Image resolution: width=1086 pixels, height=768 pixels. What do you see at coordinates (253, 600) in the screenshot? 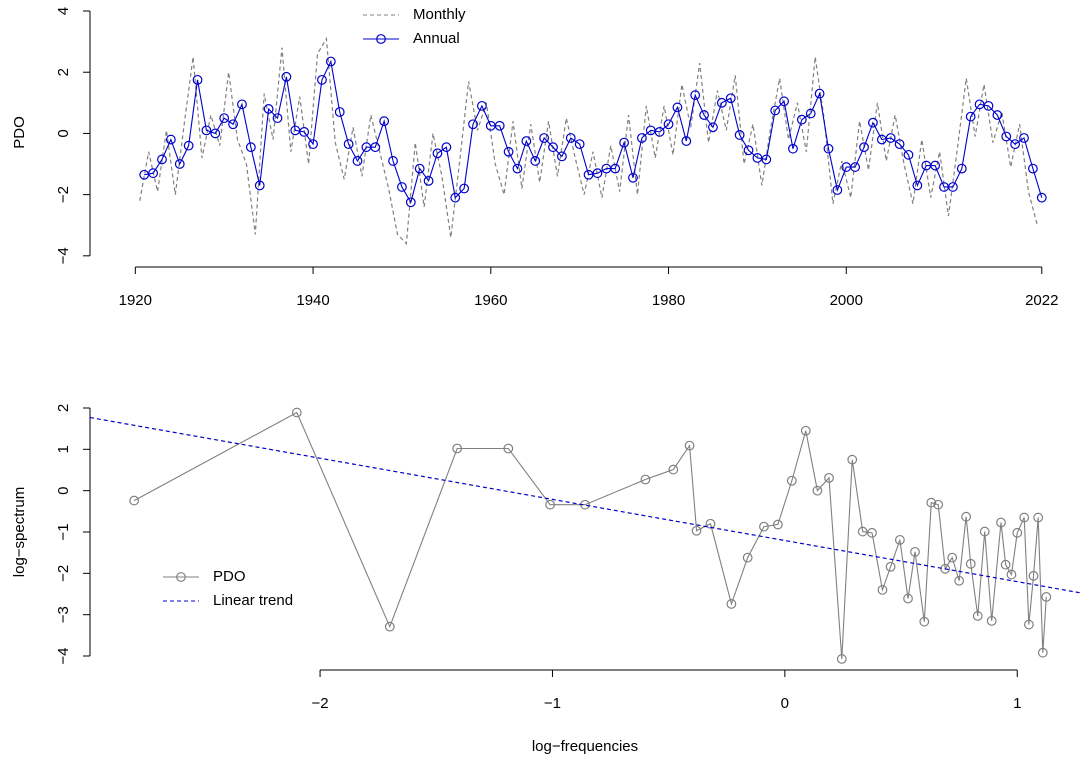
I see `legend-label: Linear trend` at bounding box center [253, 600].